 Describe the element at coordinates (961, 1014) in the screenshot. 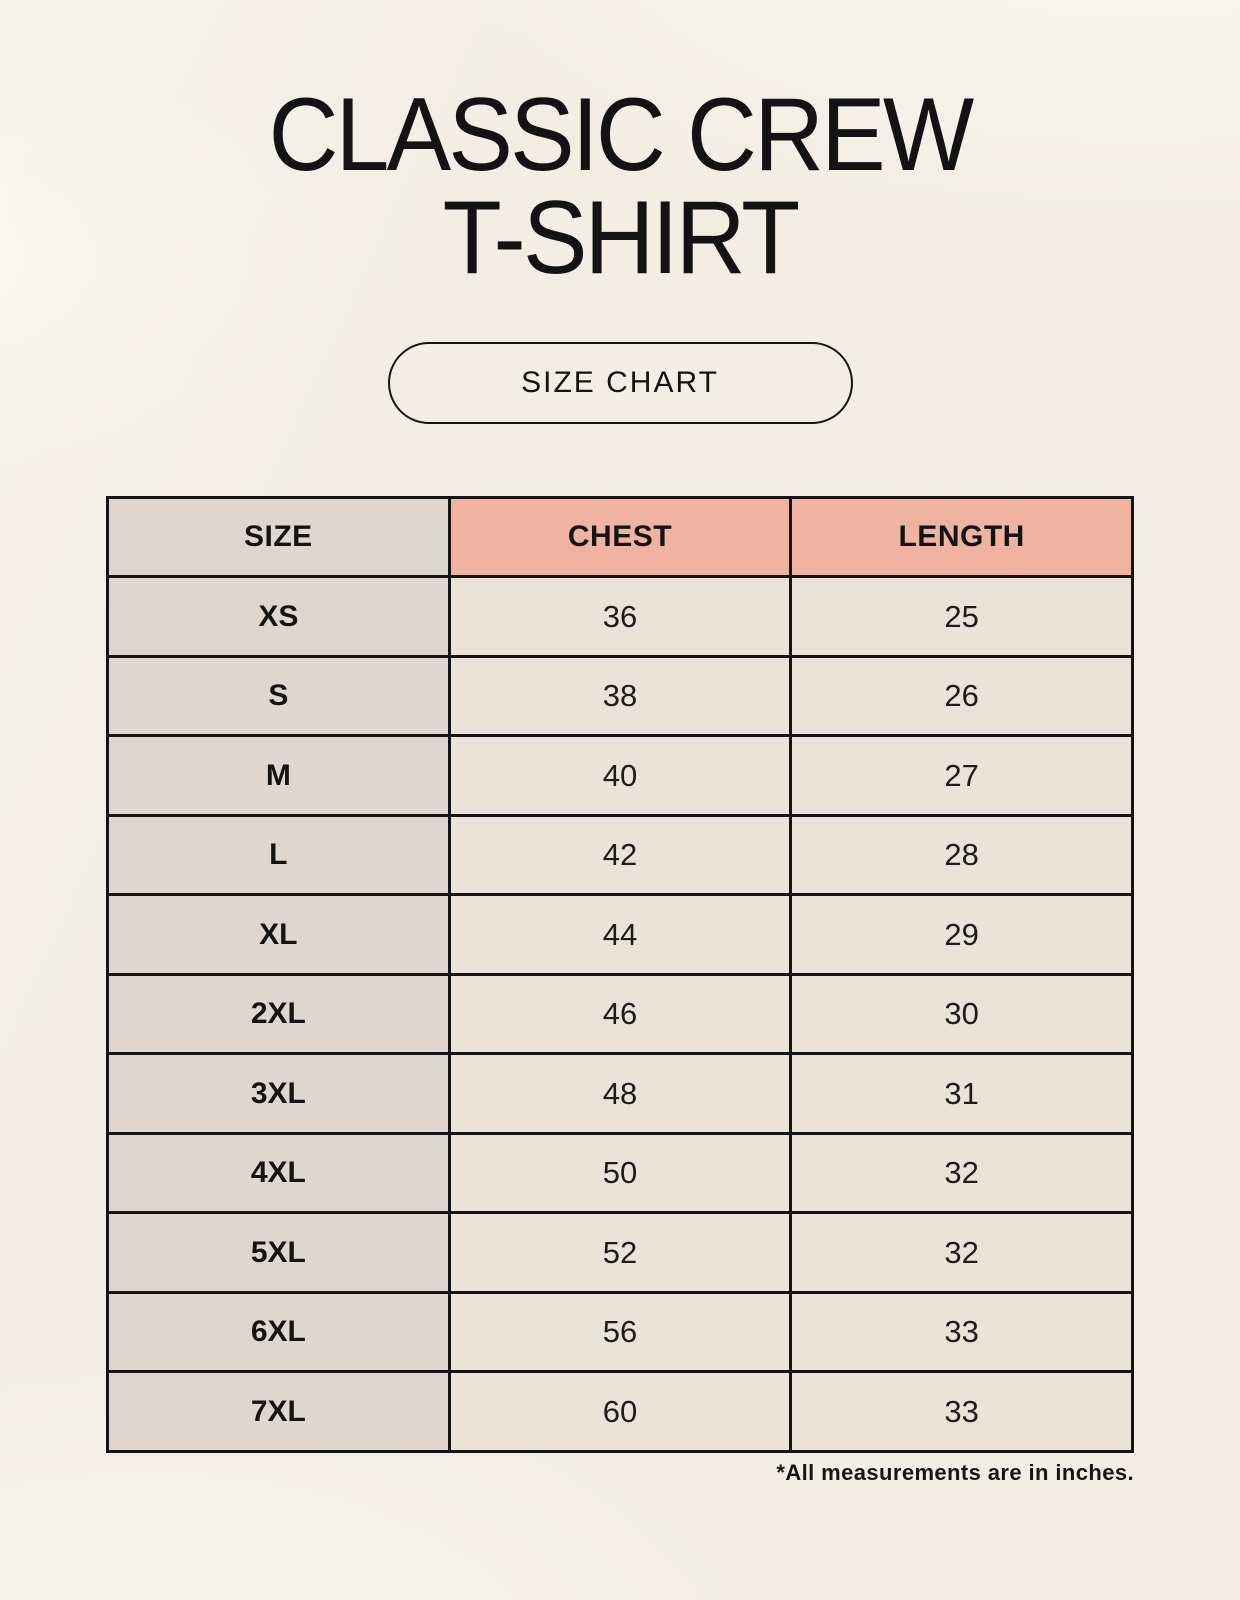

I see `length-cell: 30` at that location.